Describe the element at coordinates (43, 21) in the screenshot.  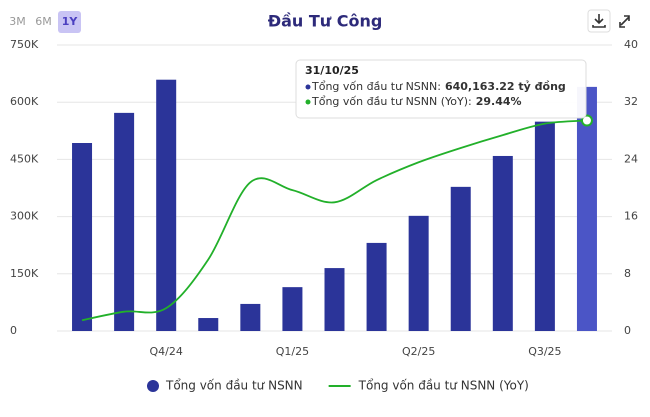
I see `range-button: 6M` at that location.